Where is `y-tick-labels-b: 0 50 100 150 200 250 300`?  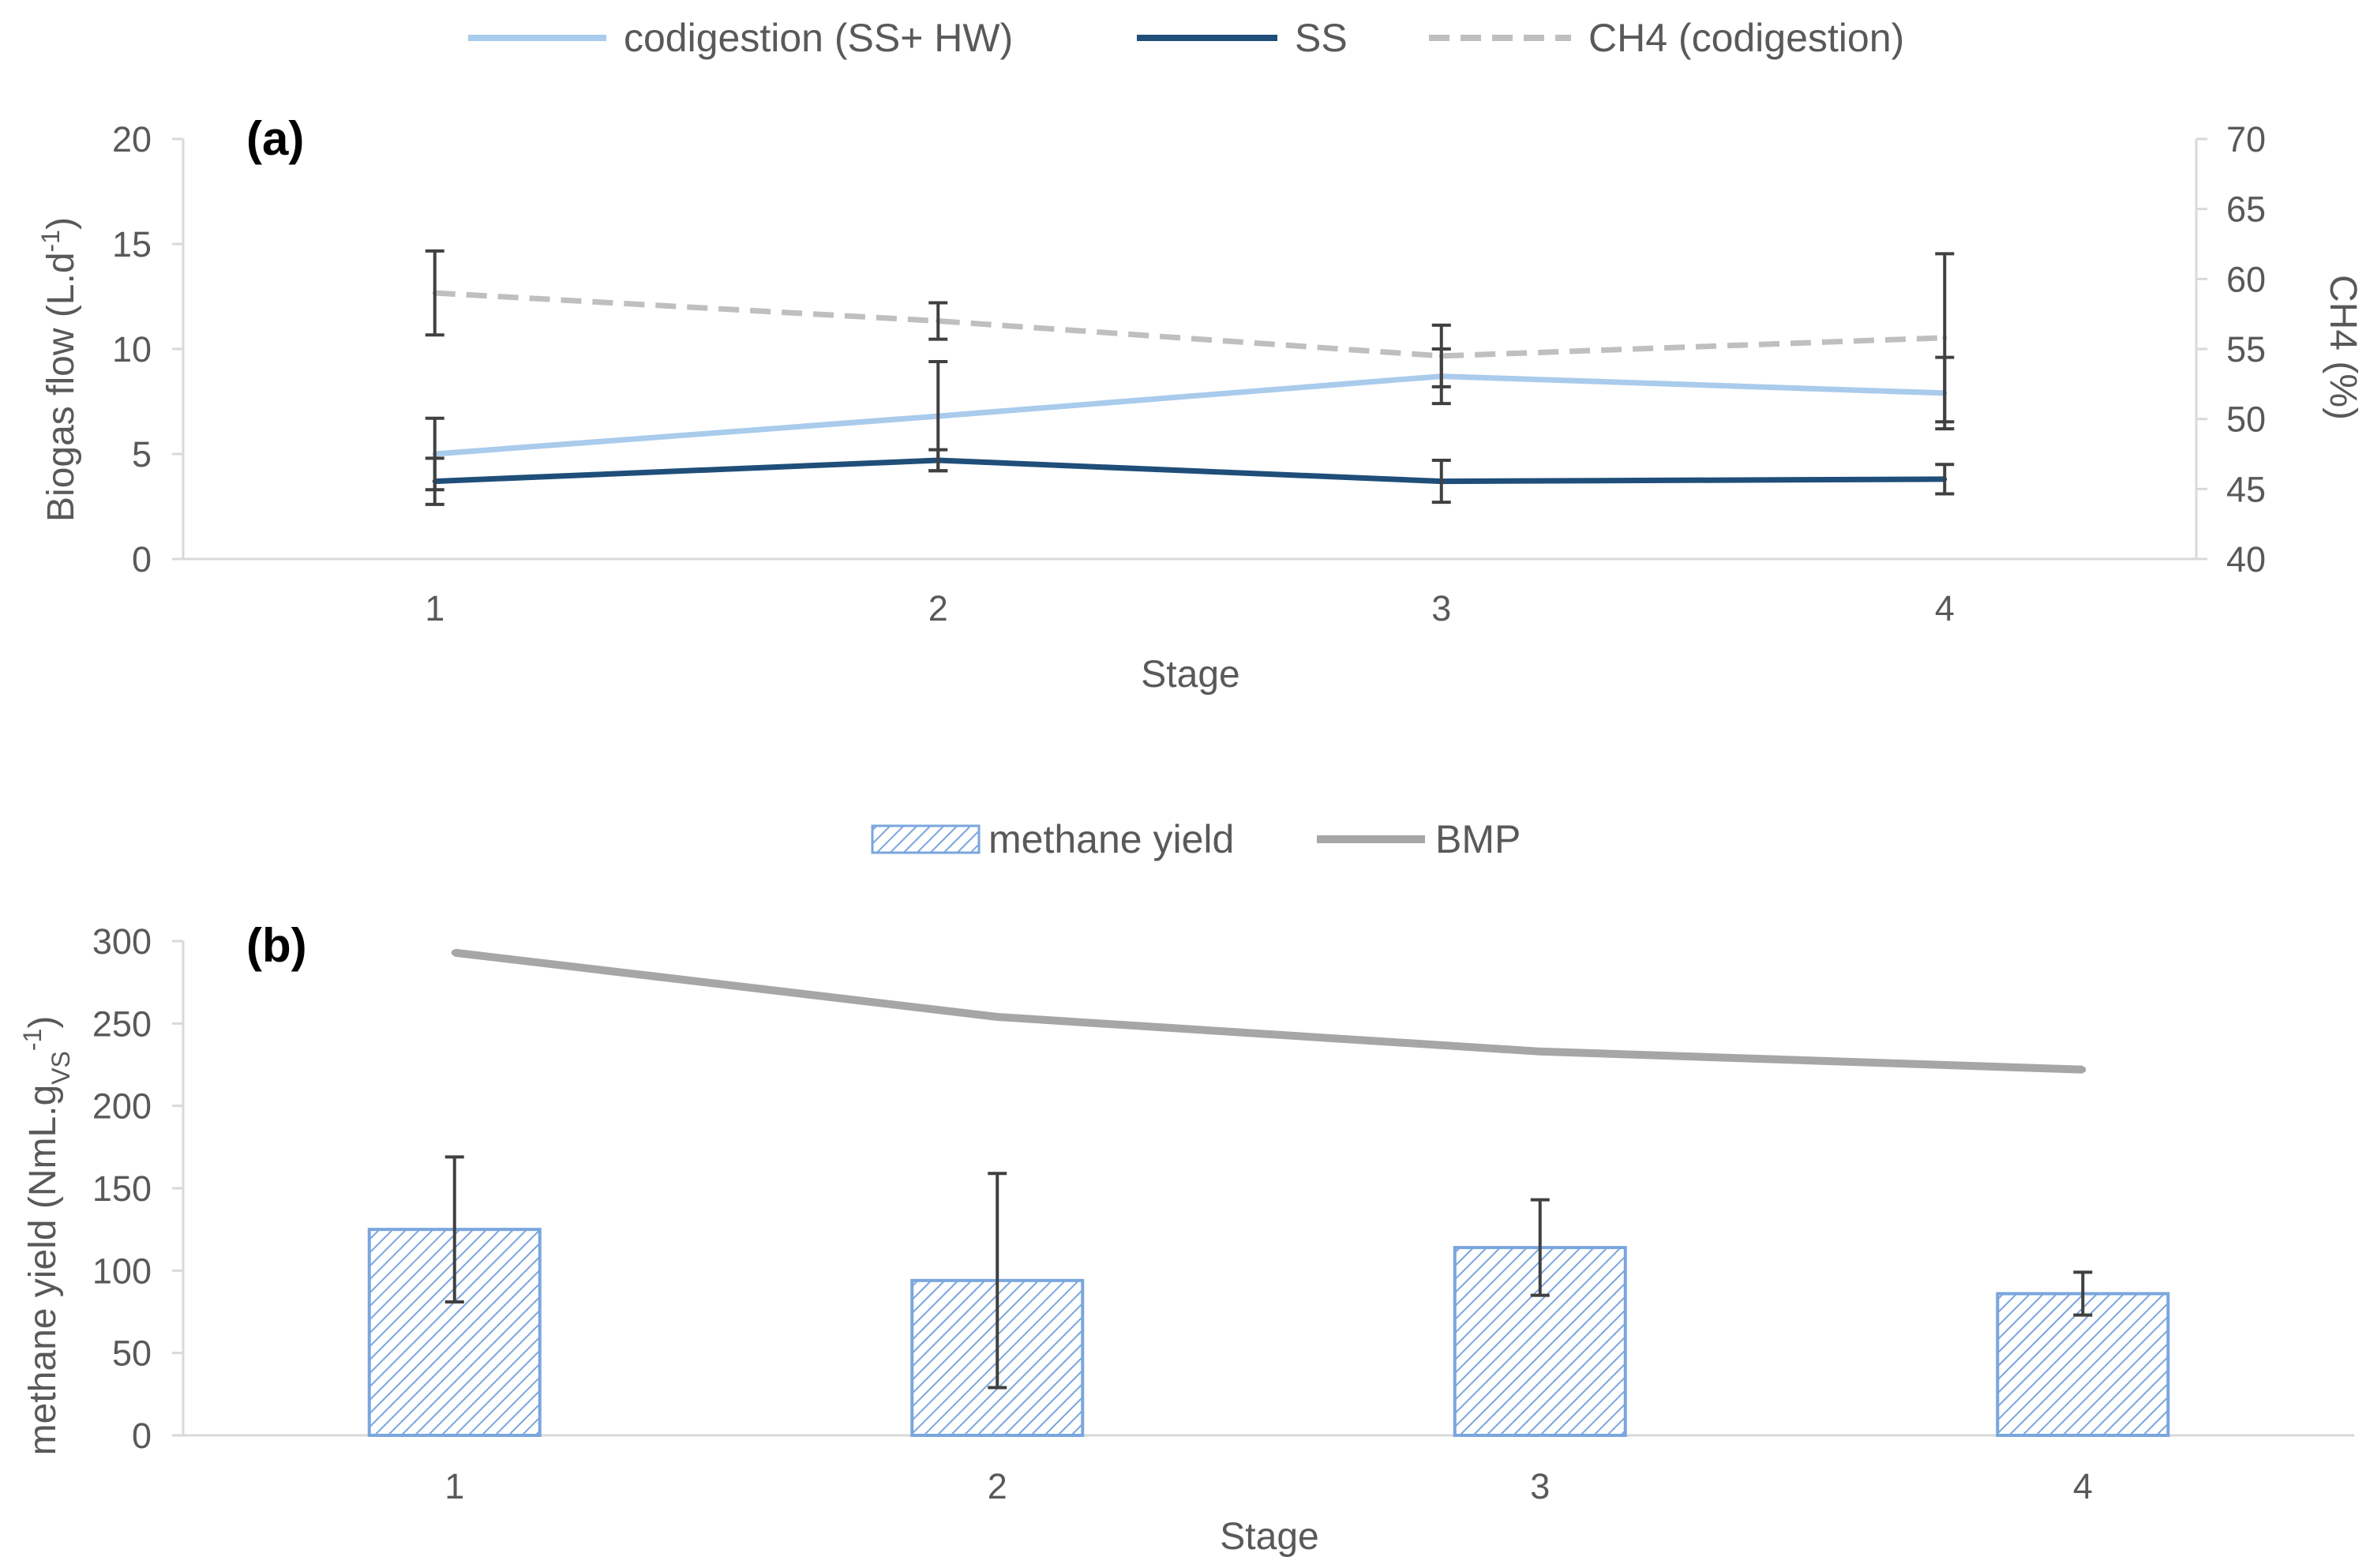 y-tick-labels-b: 0 50 100 150 200 250 300 is located at coordinates (122, 1188).